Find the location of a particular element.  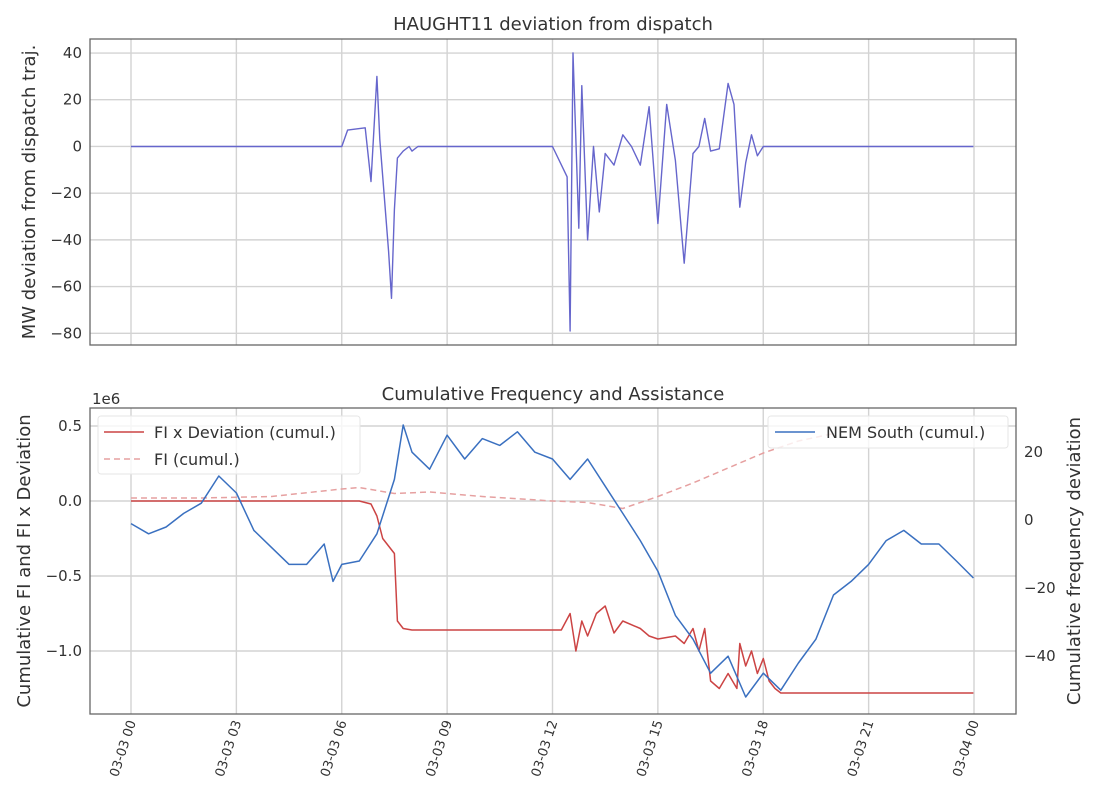

cumulative-right-y-tick-label: 20 is located at coordinates (1033, 452).